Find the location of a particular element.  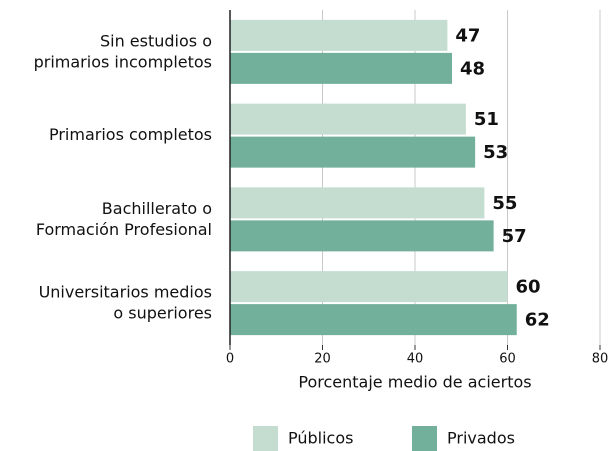

value-label: 57 is located at coordinates (514, 236).